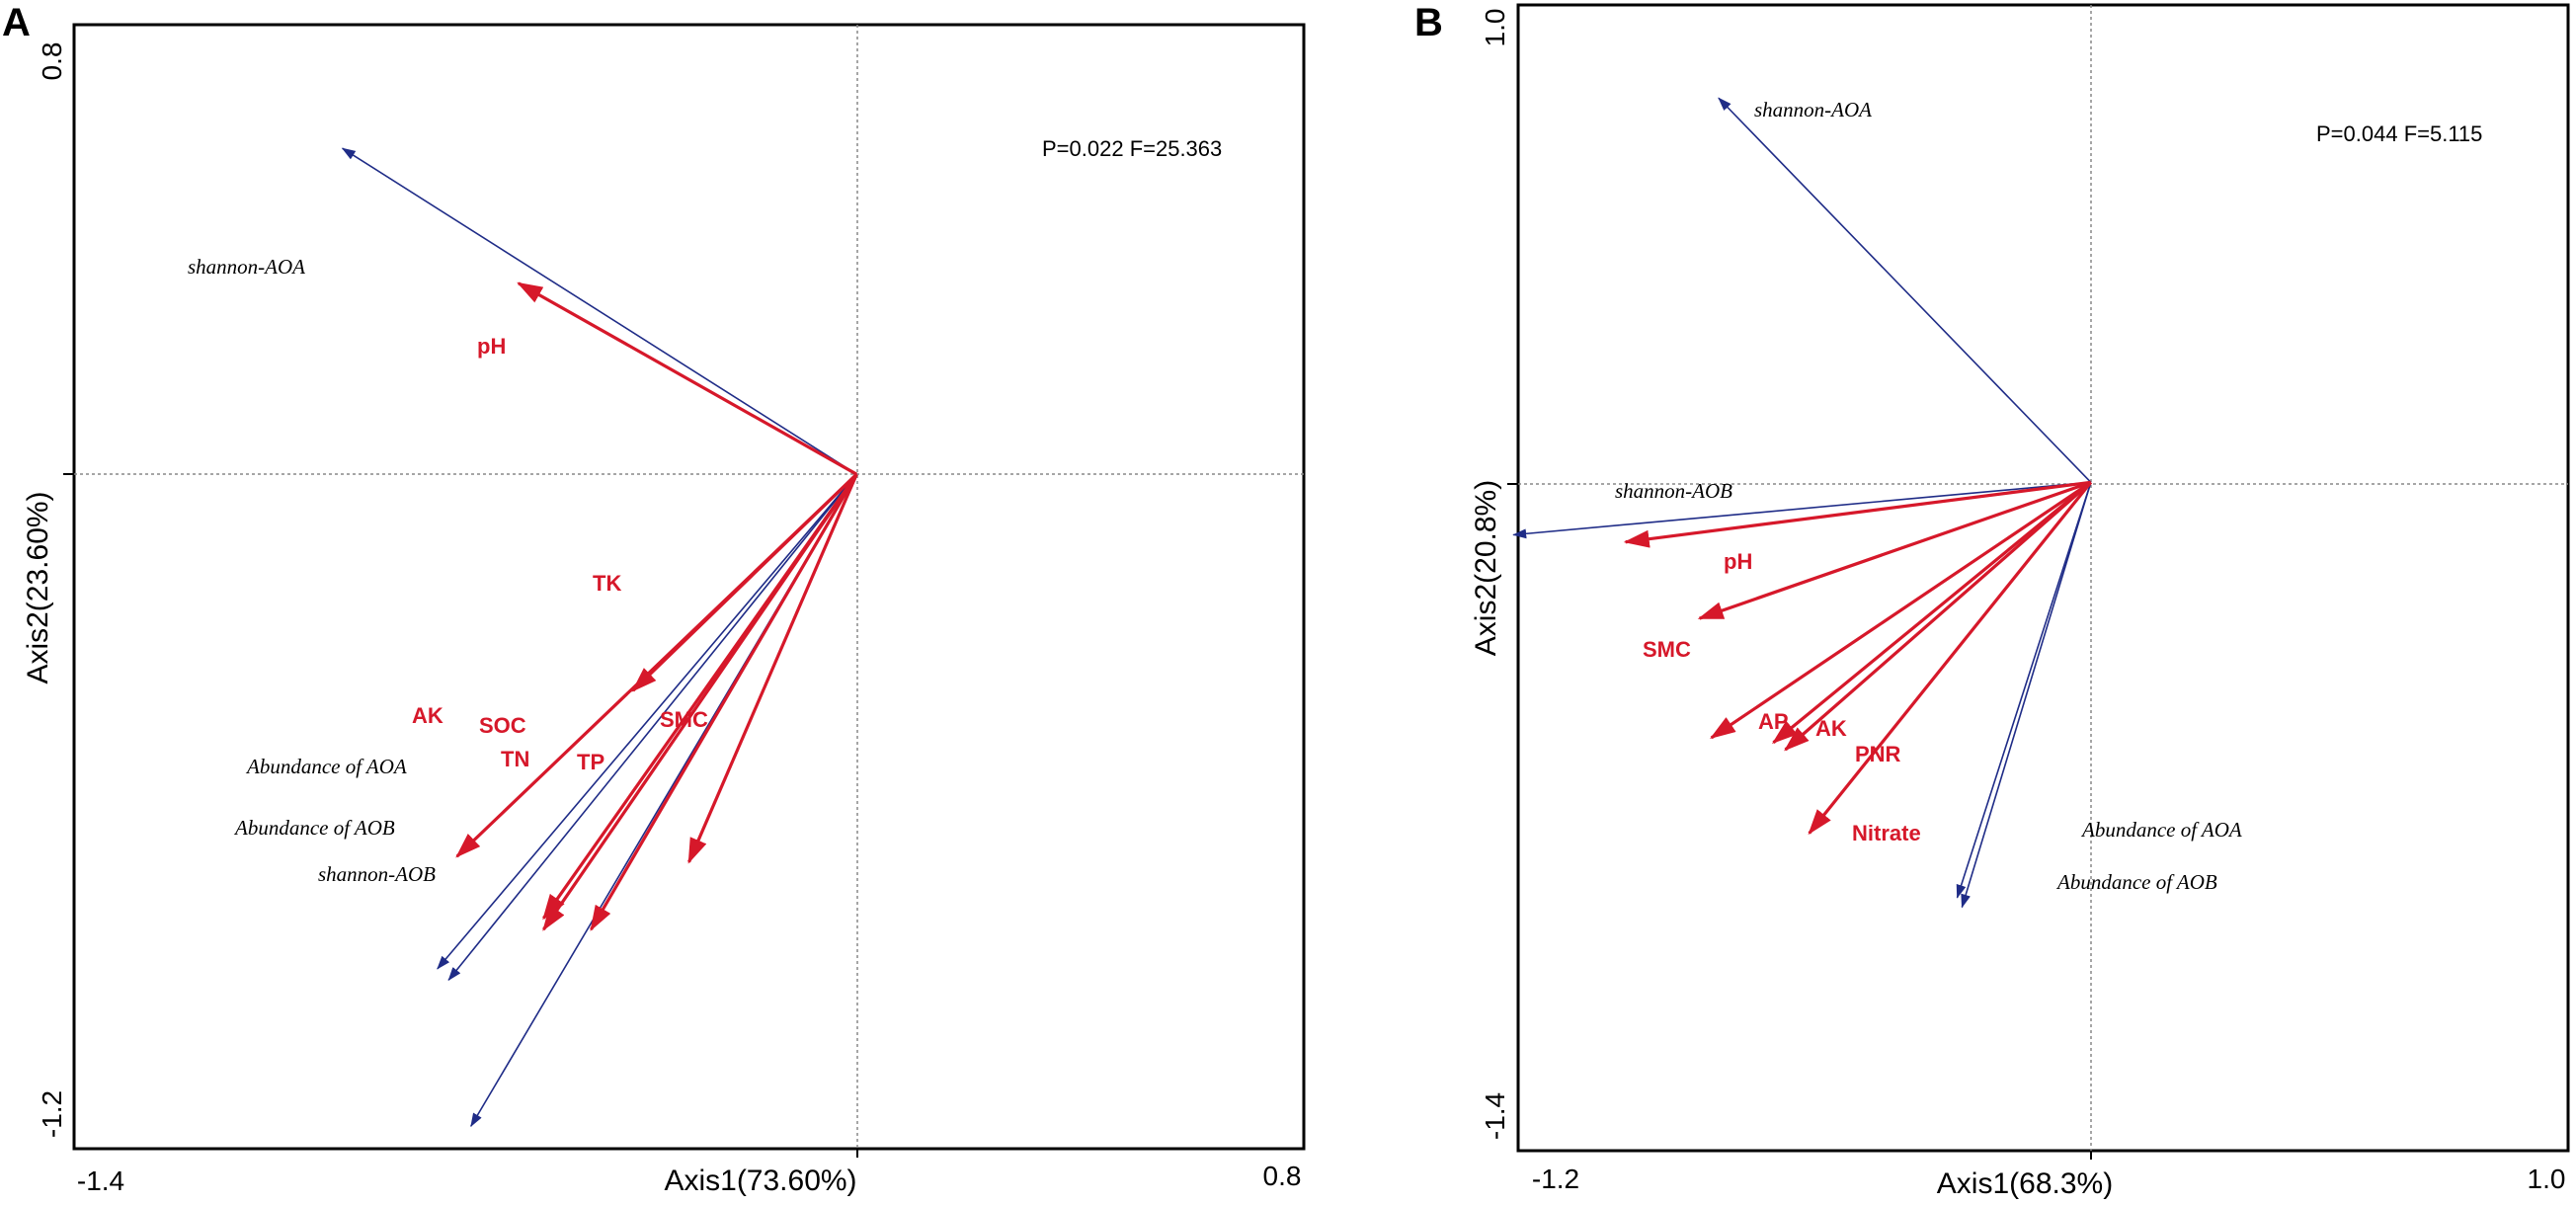 This screenshot has width=2576, height=1205. What do you see at coordinates (2027, 695) in the screenshot?
I see `response-vector-abundance-of-aoa-b` at bounding box center [2027, 695].